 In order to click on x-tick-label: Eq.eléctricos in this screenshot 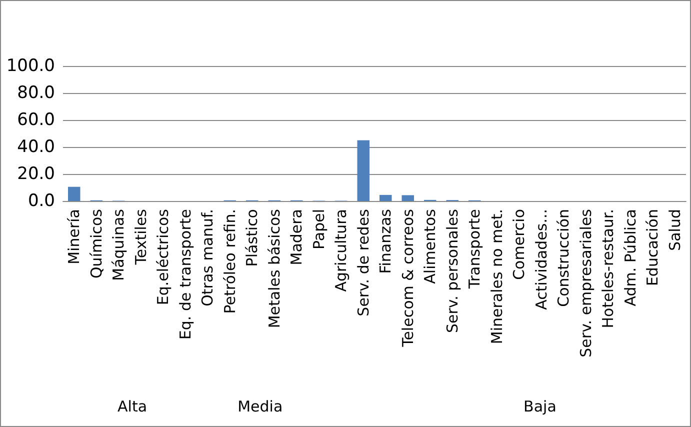, I will do `click(163, 257)`.